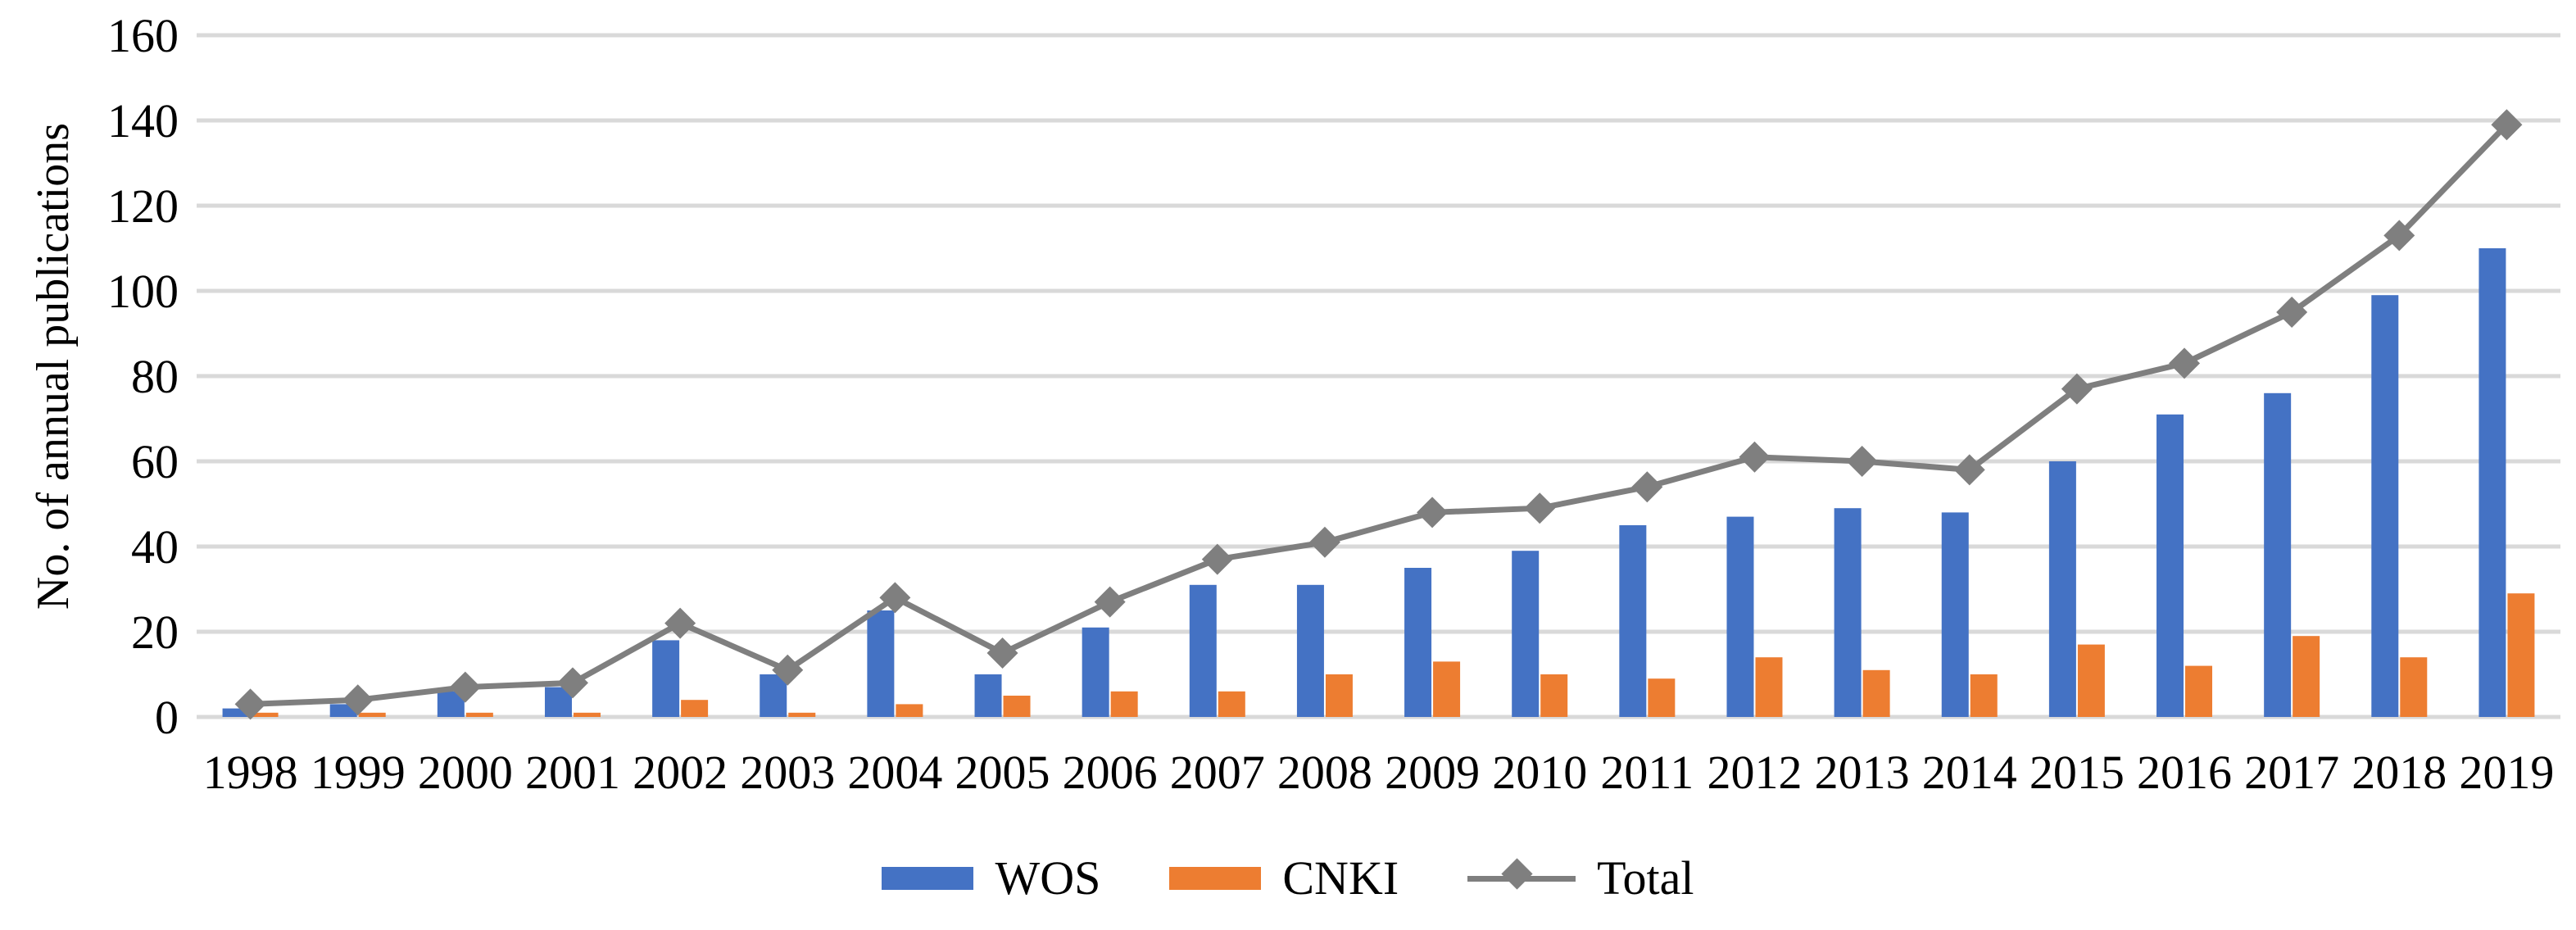 The height and width of the screenshot is (930, 2576). I want to click on bar-wos-2014, so click(1955, 615).